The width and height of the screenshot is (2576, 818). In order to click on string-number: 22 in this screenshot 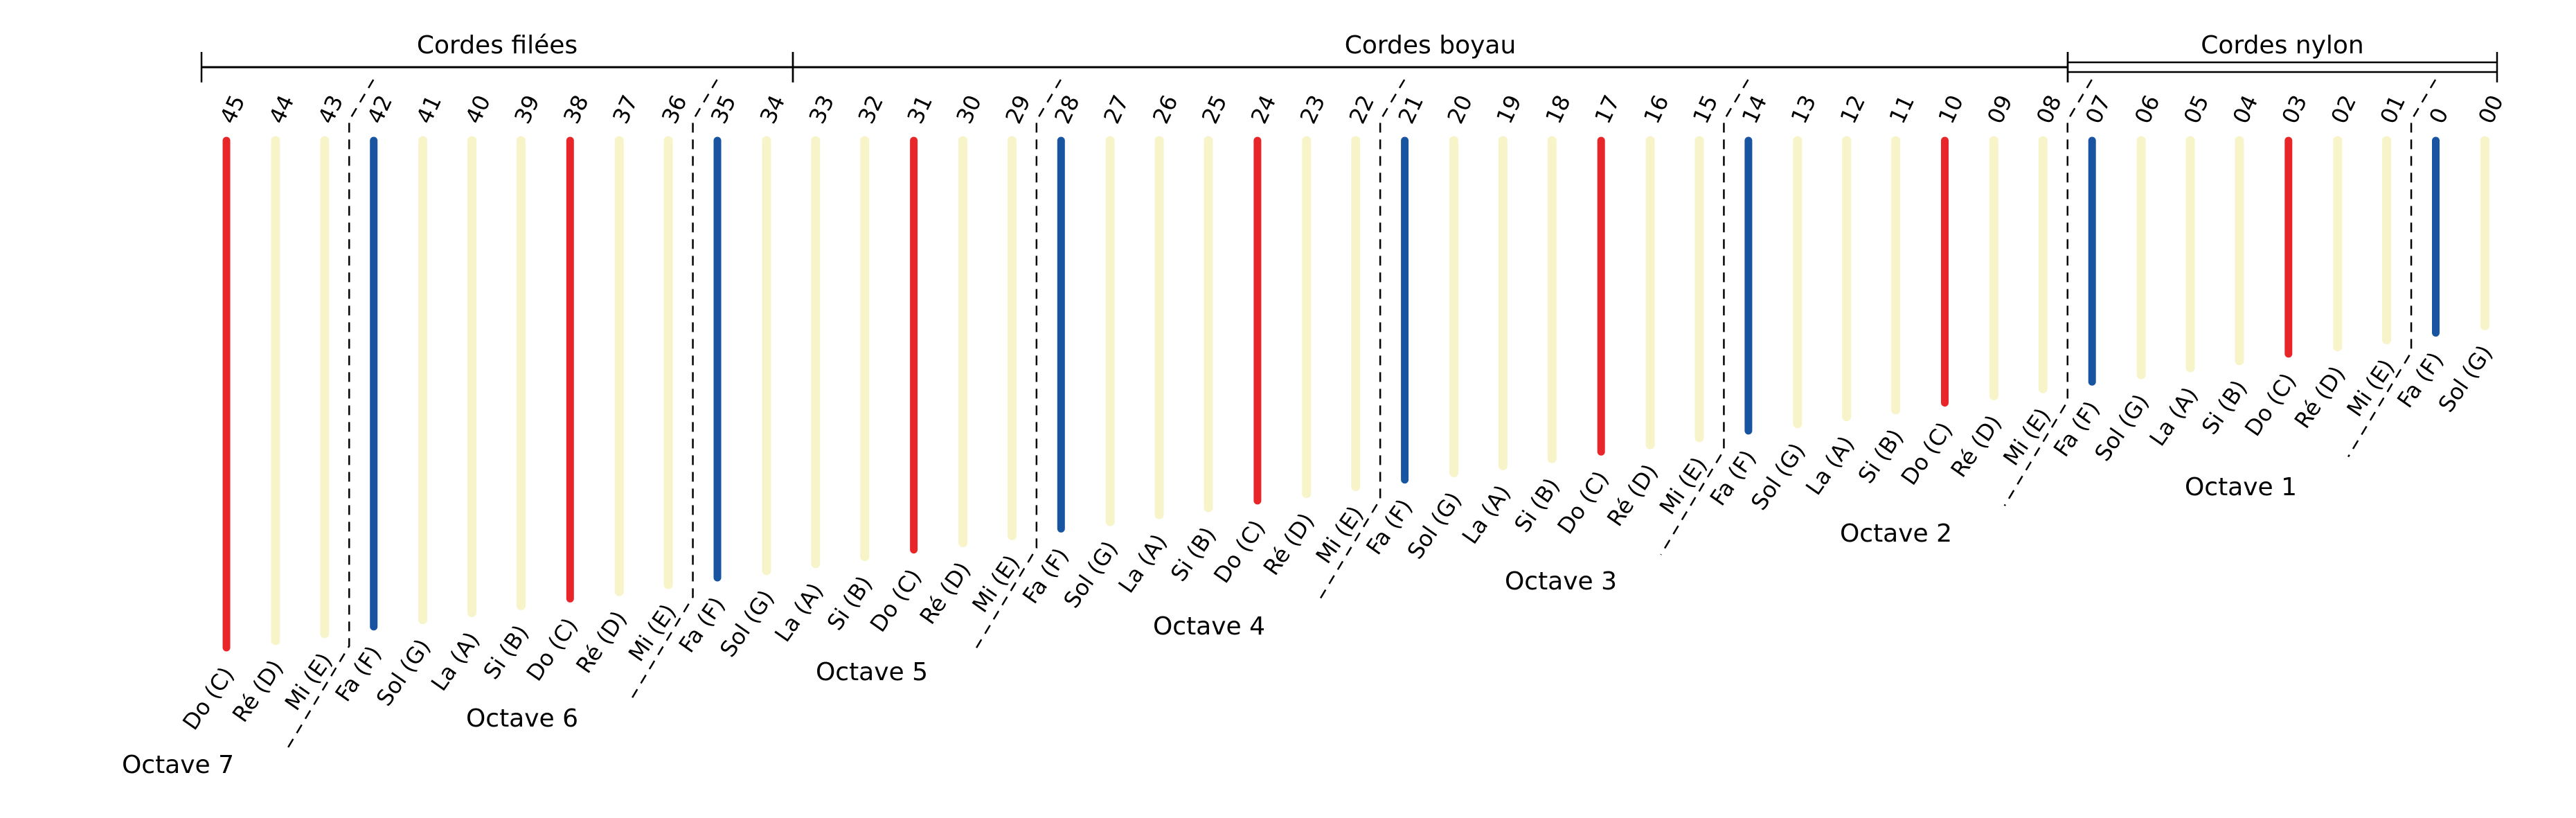, I will do `click(1362, 109)`.